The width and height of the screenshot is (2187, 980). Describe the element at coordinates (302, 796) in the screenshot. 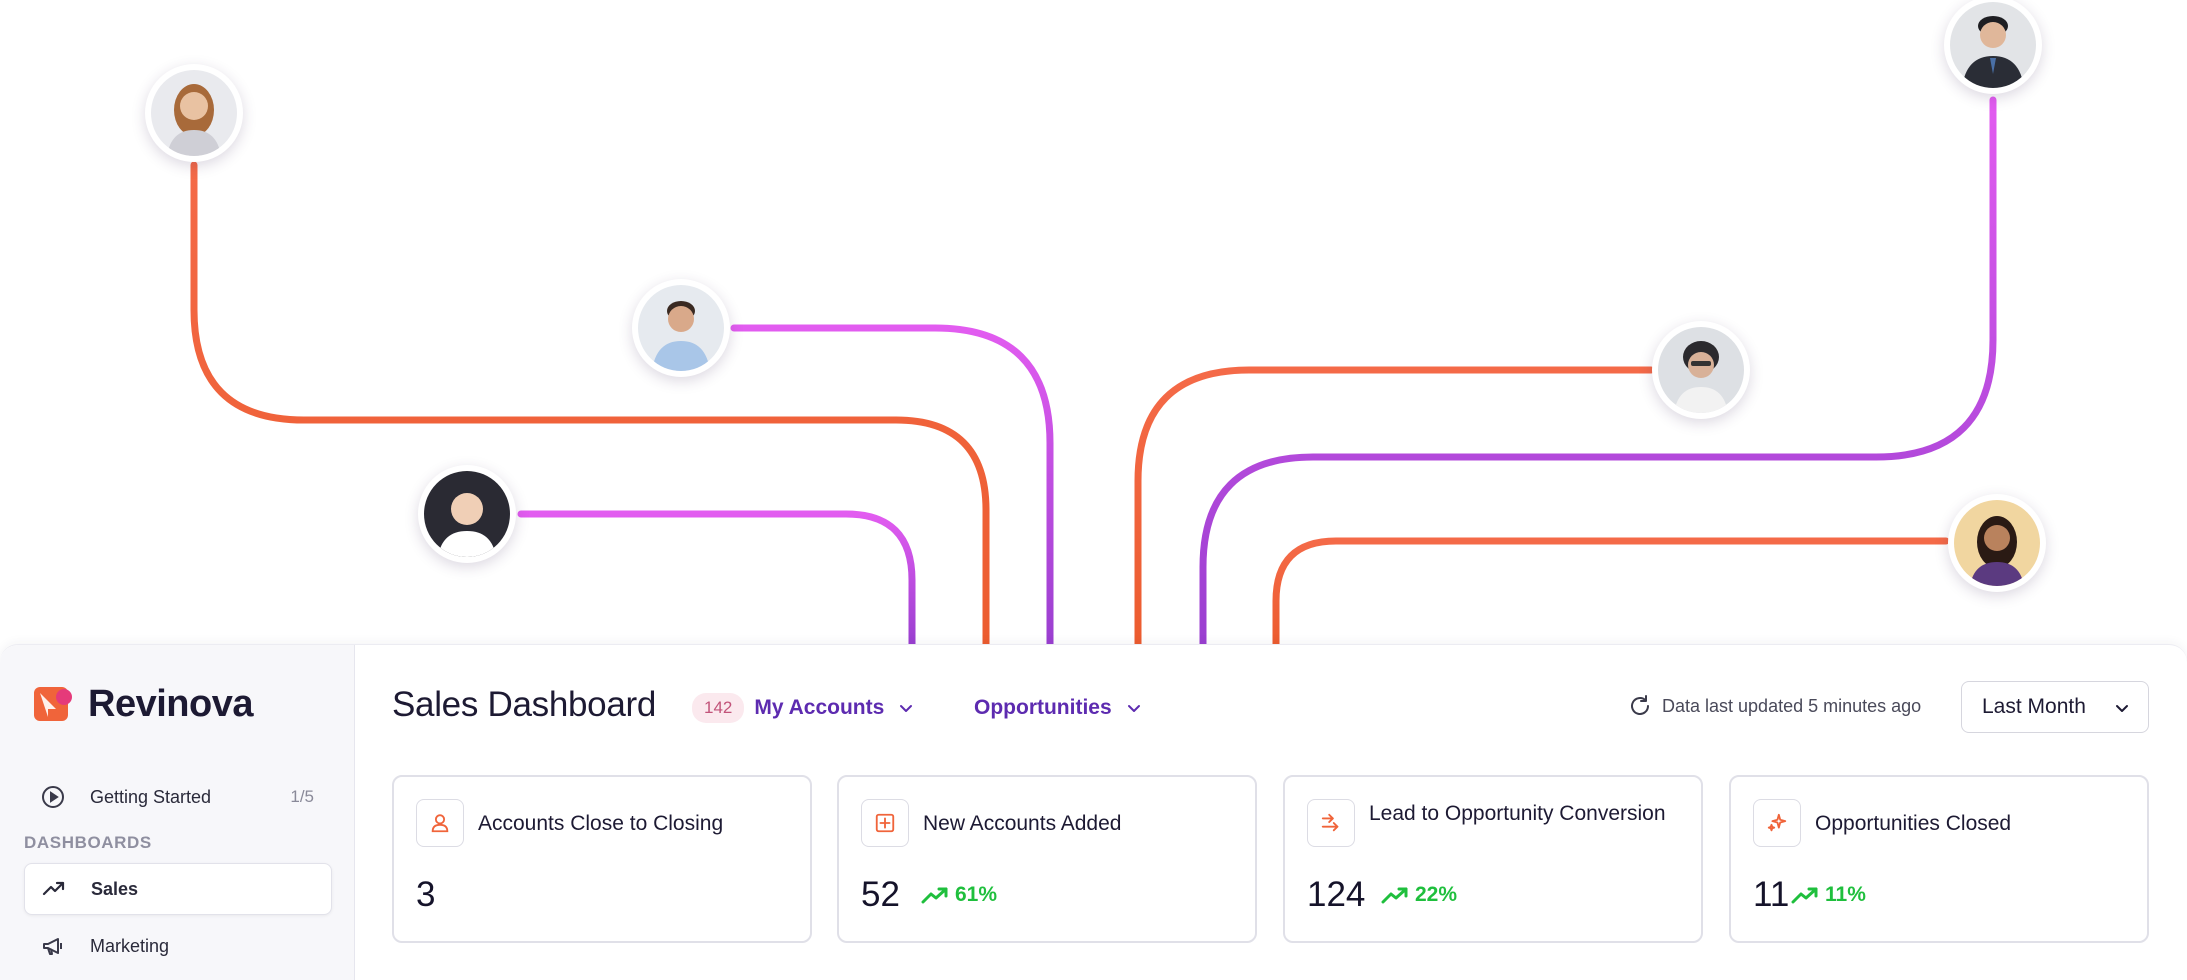

I see `progress-count: 1/5` at that location.